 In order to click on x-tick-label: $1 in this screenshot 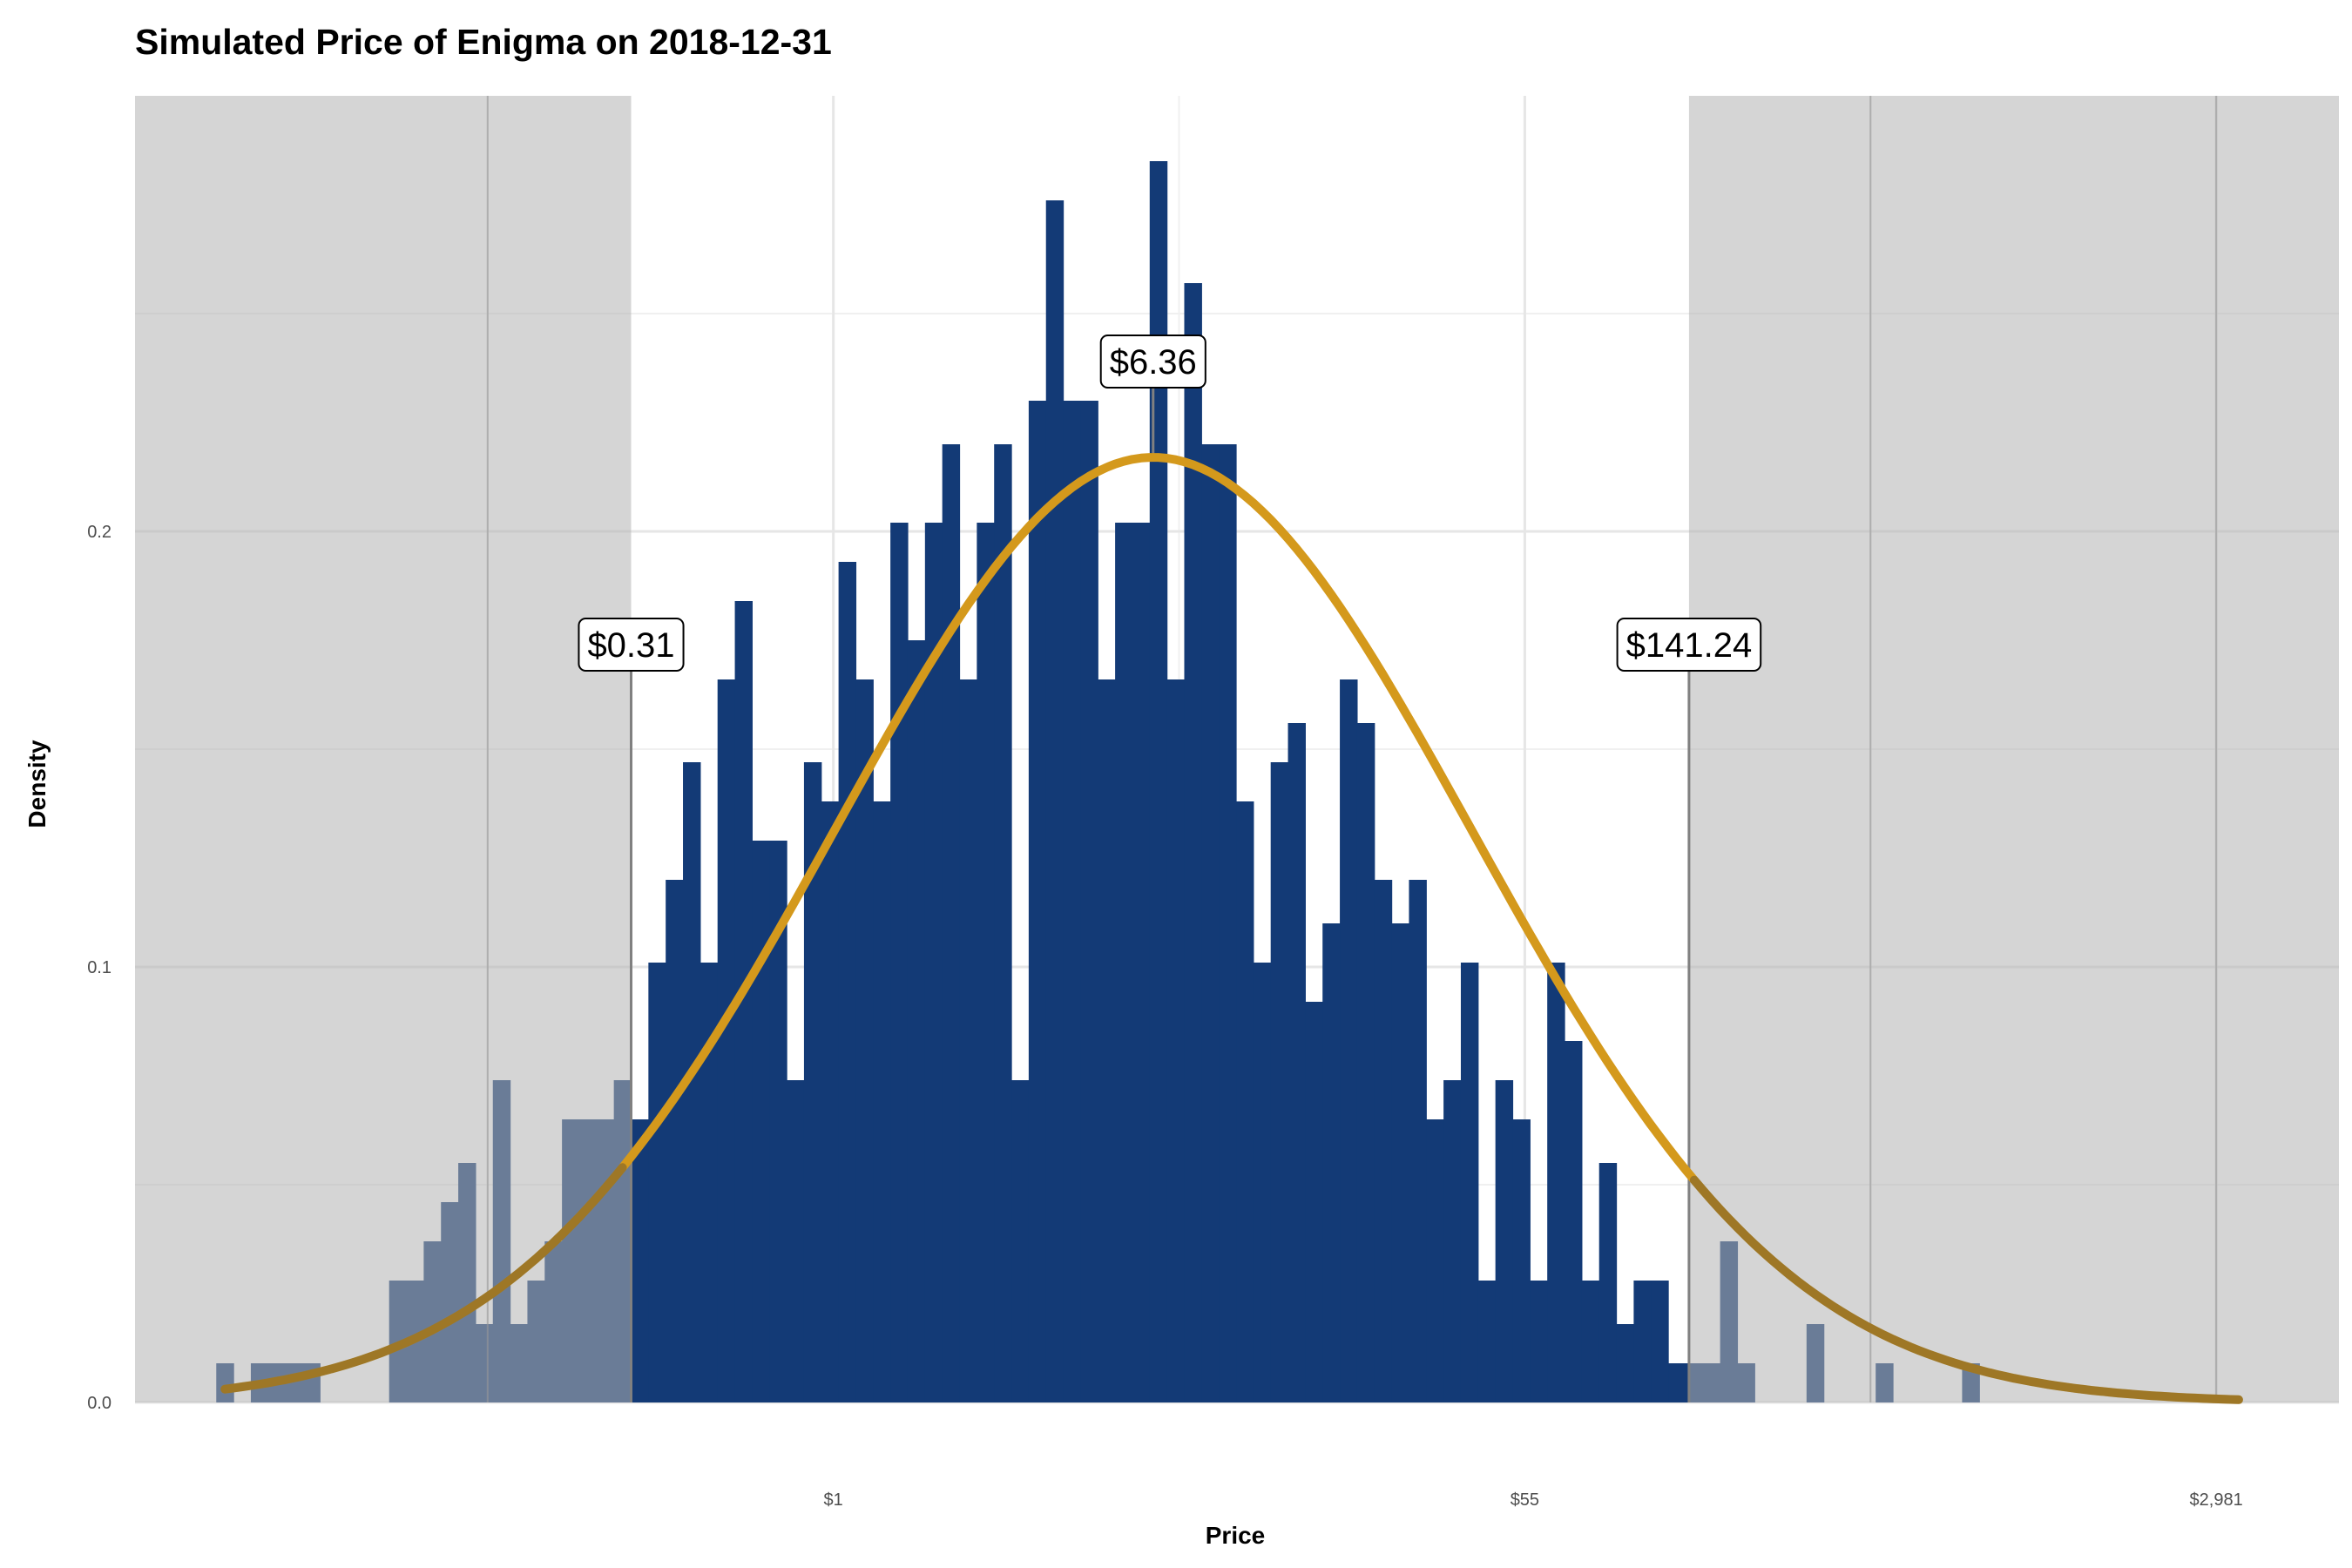, I will do `click(834, 1500)`.